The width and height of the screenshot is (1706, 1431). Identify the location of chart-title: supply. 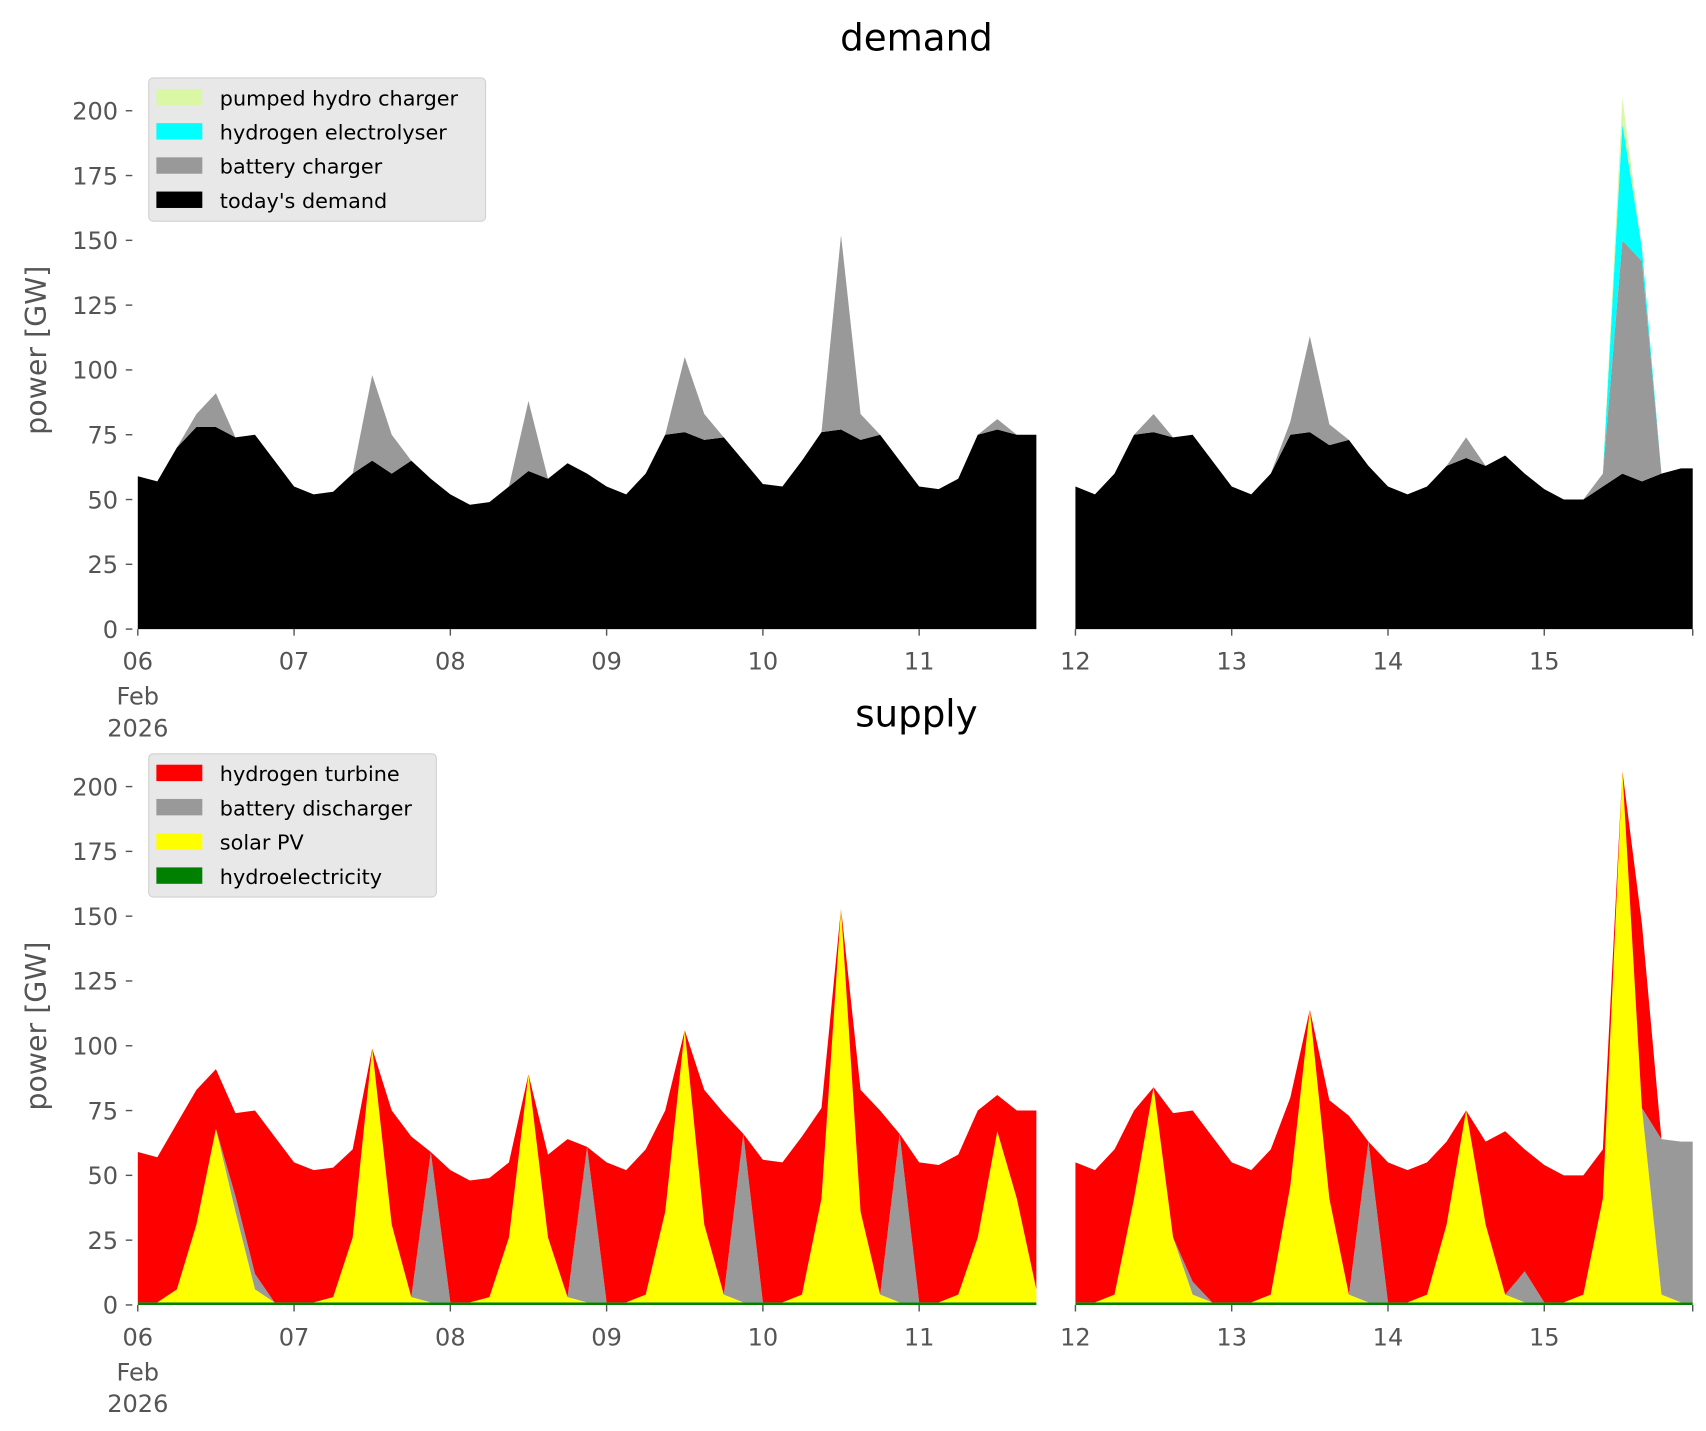
(916, 713).